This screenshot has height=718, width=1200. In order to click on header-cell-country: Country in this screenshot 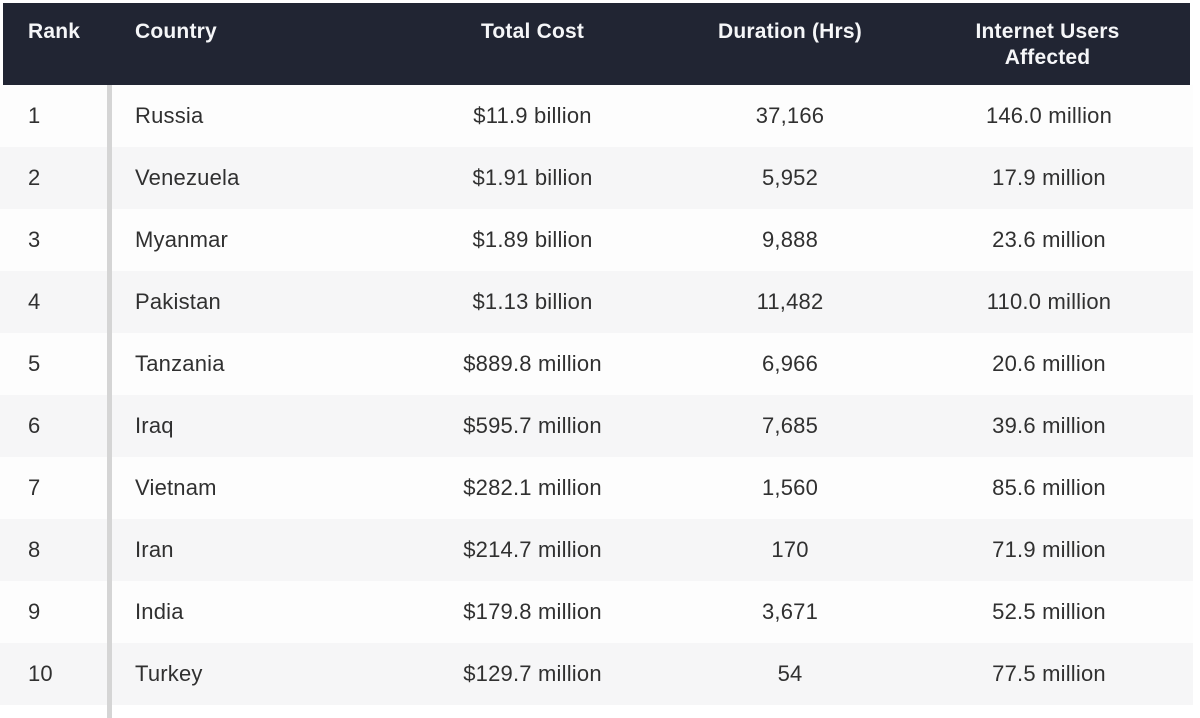, I will do `click(176, 31)`.